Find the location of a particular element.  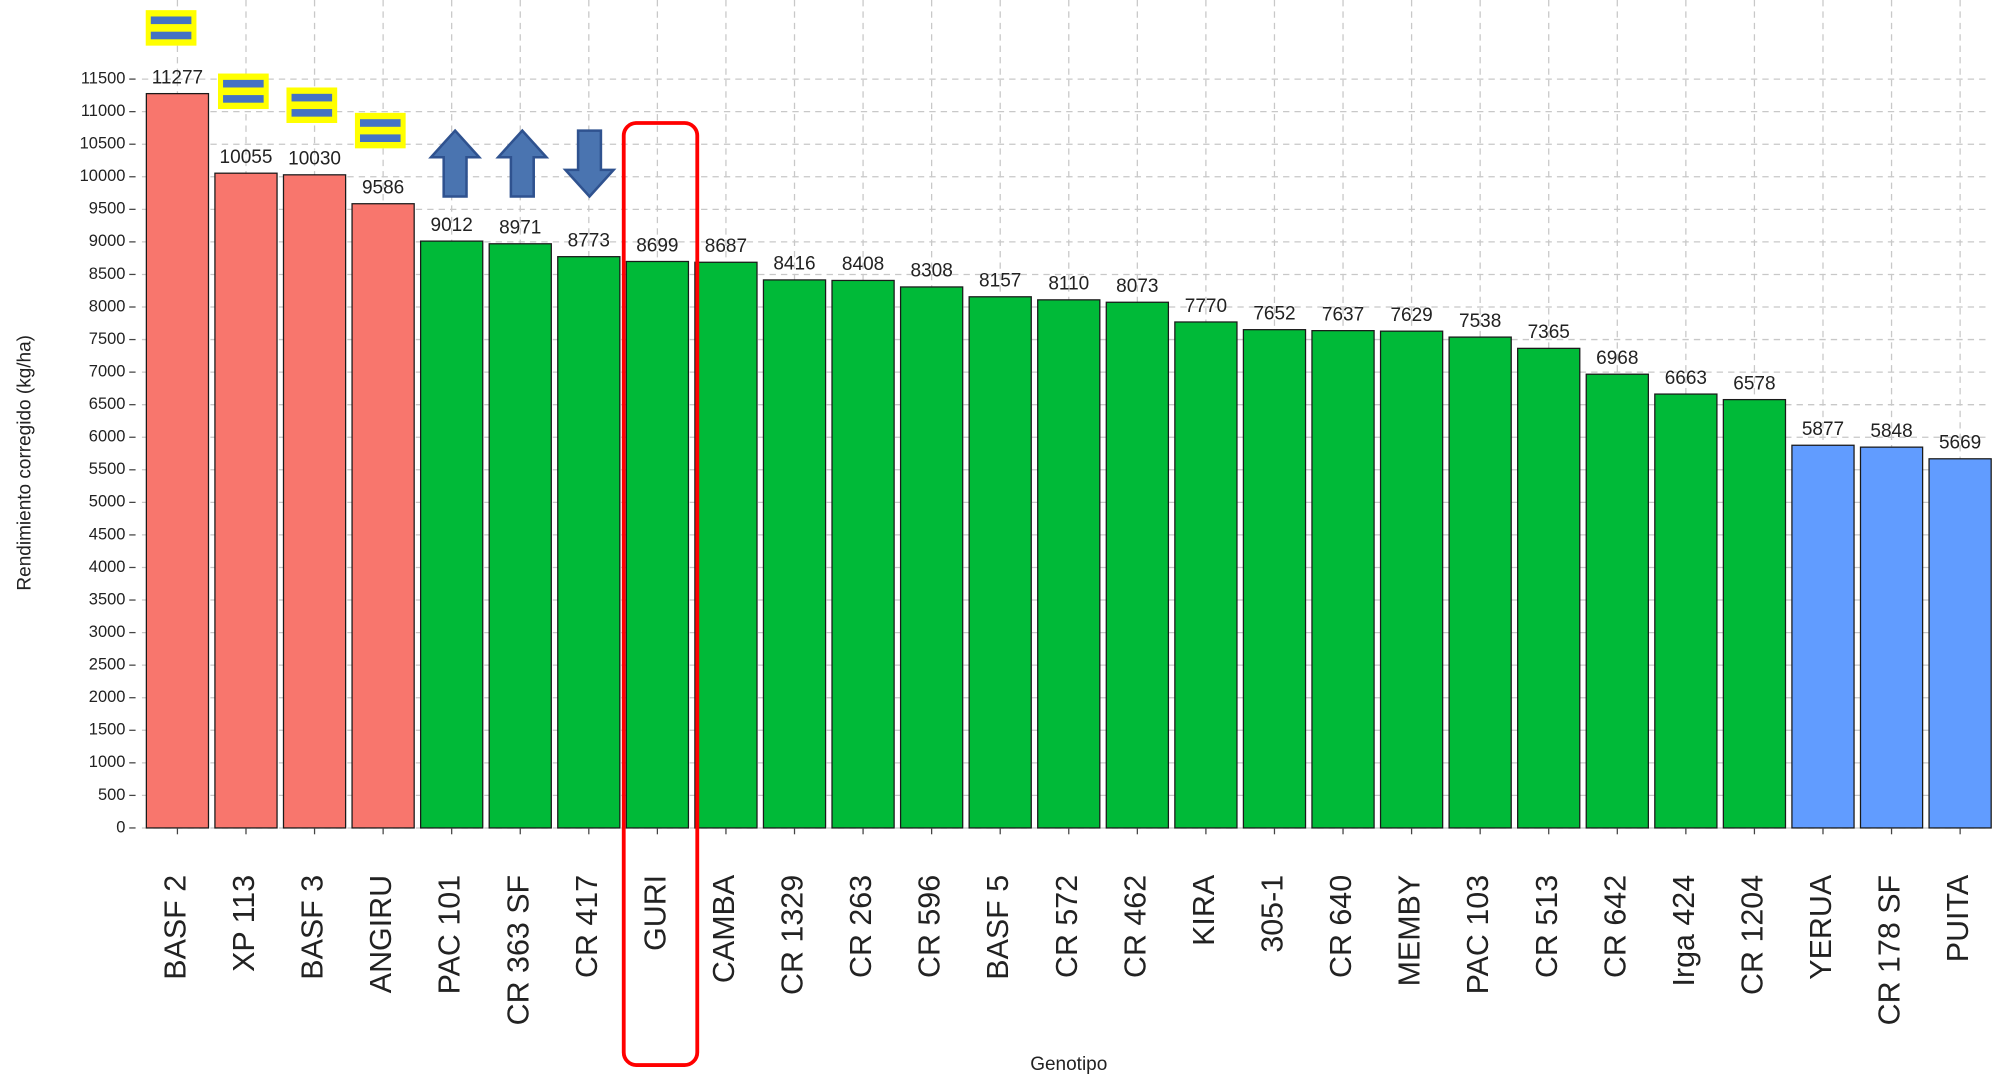

x-tick-label: CR 462 is located at coordinates (1135, 926).